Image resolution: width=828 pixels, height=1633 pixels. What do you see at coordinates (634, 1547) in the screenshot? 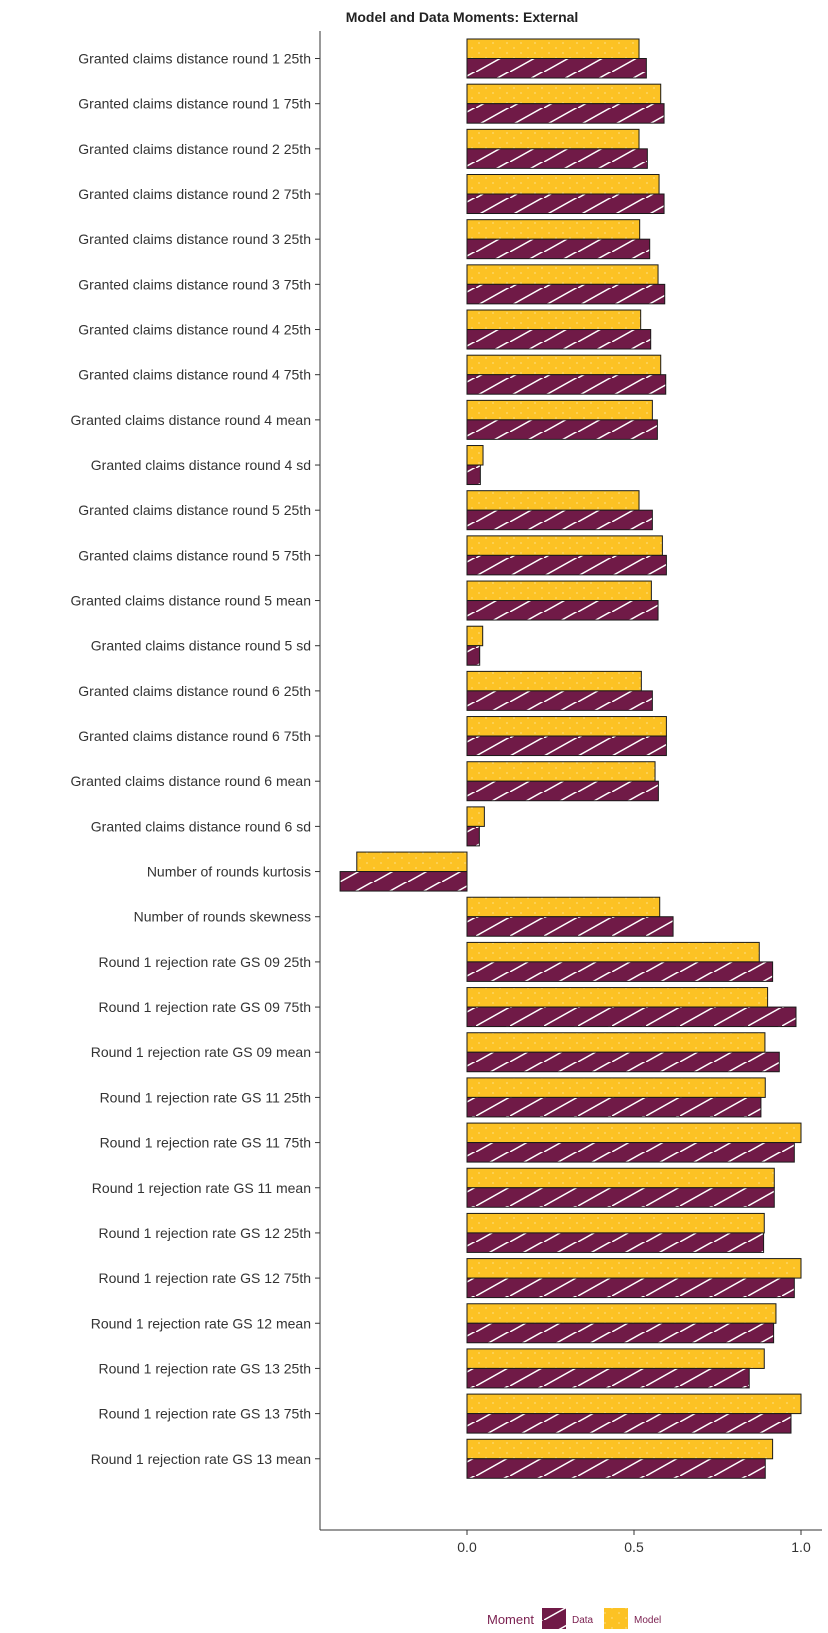
I see `x-tick-label: 0.5` at bounding box center [634, 1547].